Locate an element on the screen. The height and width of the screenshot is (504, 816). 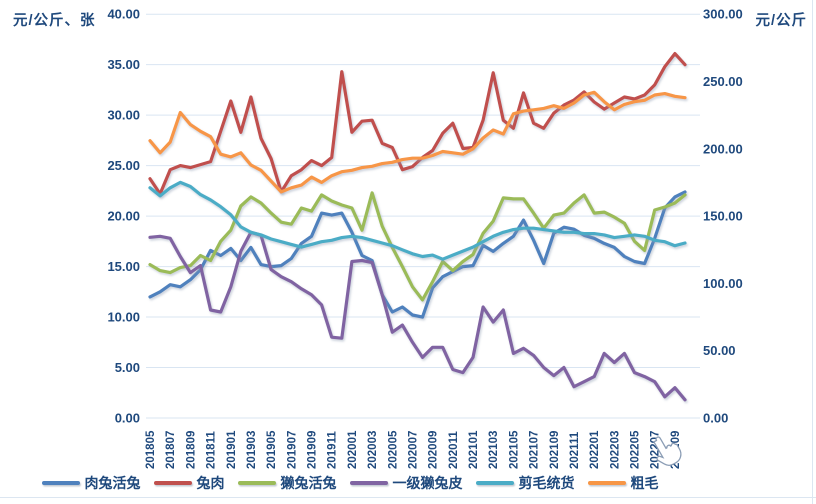
meat-rabbit-live-swatch-icon is located at coordinates (60, 483).